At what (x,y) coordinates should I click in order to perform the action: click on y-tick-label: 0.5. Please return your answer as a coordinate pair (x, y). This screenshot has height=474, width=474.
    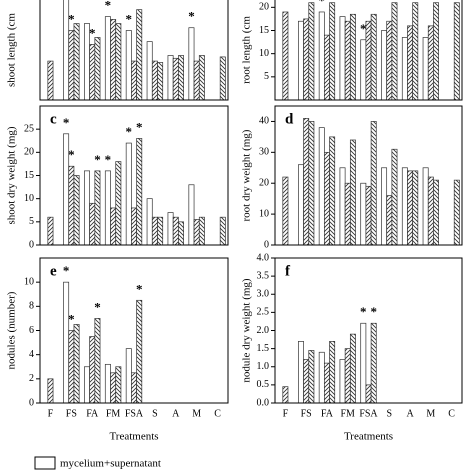
    Looking at the image, I should click on (263, 384).